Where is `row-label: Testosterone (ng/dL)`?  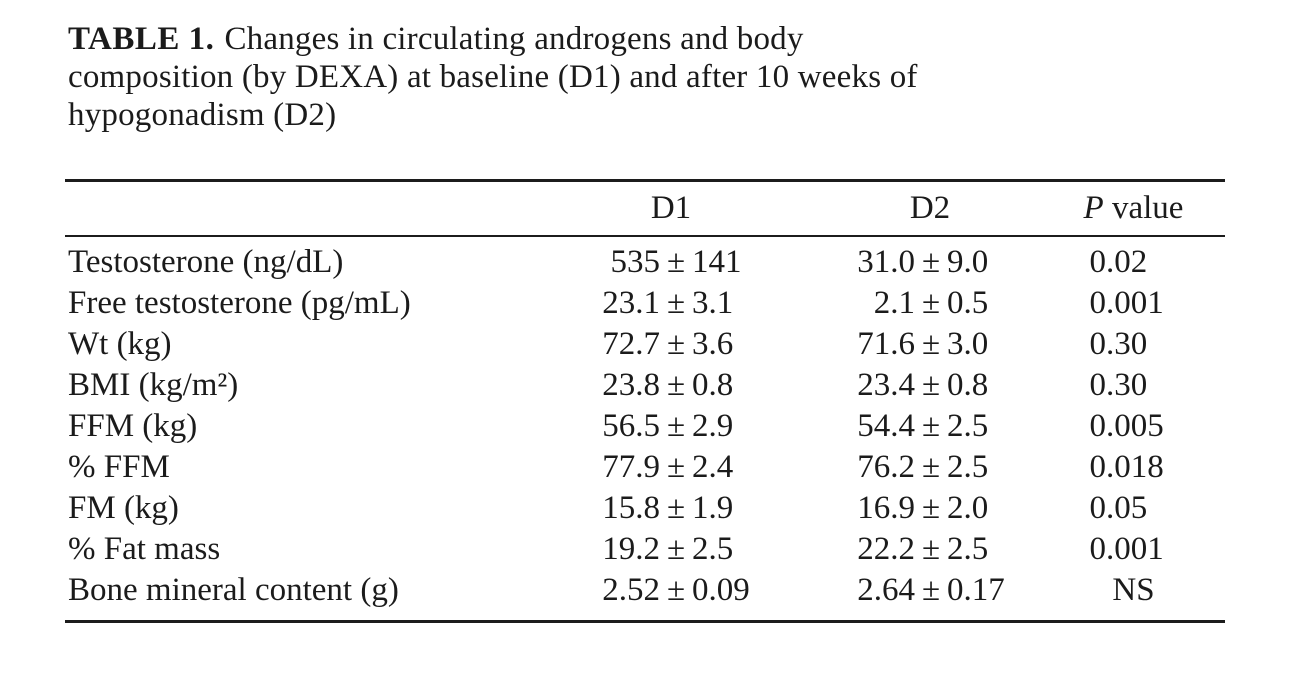 row-label: Testosterone (ng/dL) is located at coordinates (206, 262).